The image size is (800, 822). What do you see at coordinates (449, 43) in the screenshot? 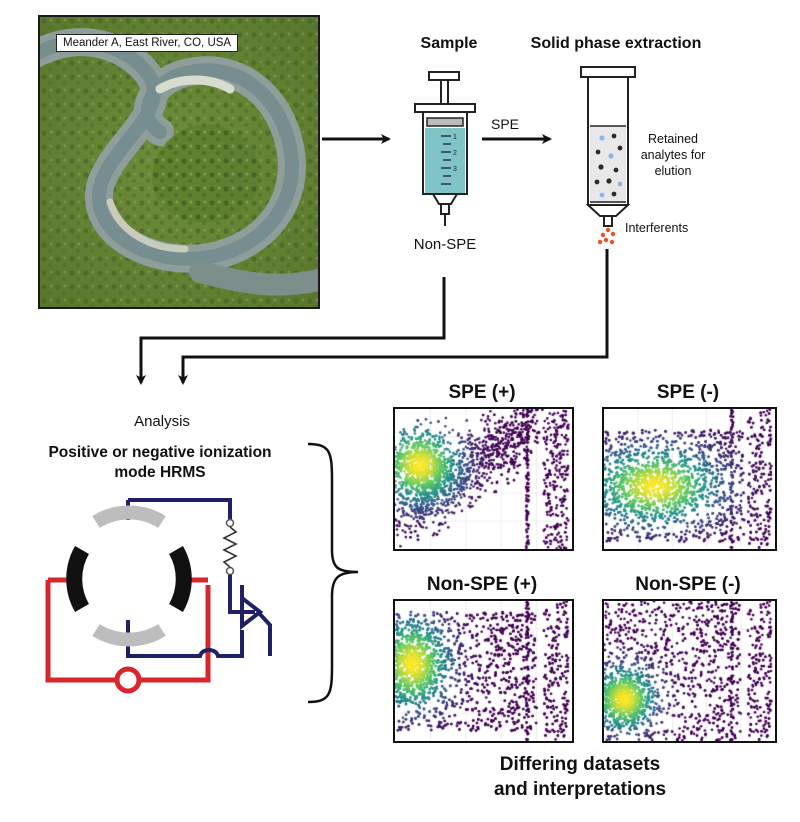
I see `sample-title: Sample` at bounding box center [449, 43].